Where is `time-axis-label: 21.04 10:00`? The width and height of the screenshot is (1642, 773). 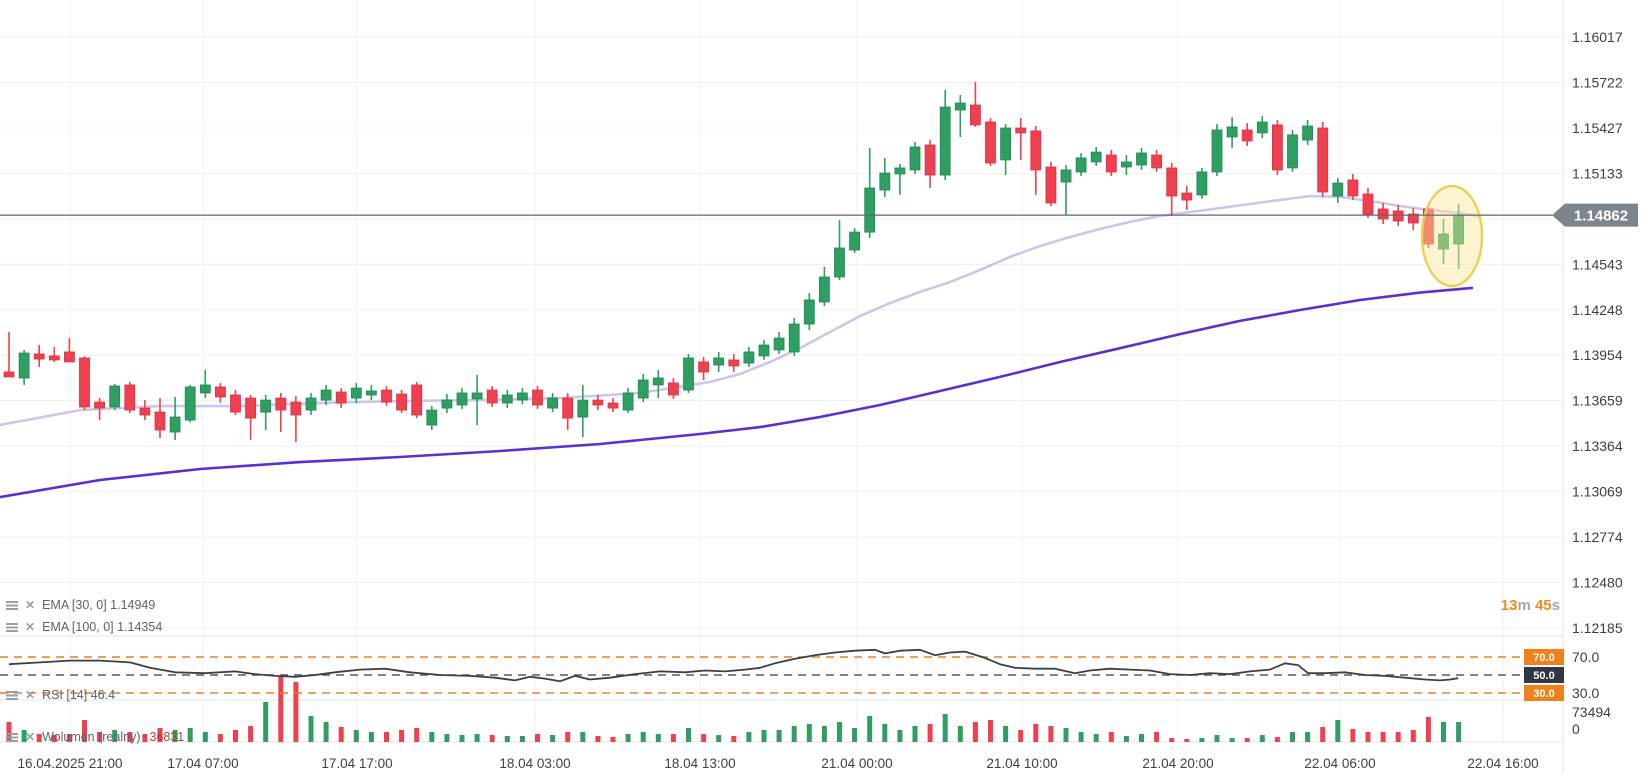
time-axis-label: 21.04 10:00 is located at coordinates (1021, 763).